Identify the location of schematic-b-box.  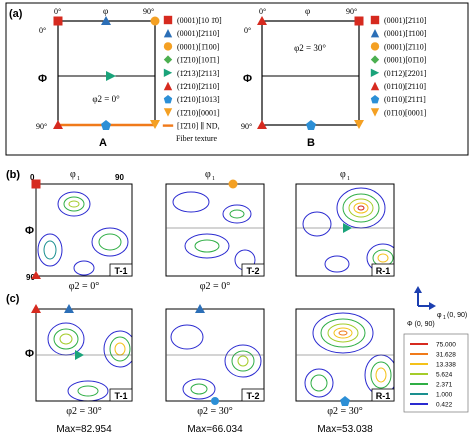
(310, 73).